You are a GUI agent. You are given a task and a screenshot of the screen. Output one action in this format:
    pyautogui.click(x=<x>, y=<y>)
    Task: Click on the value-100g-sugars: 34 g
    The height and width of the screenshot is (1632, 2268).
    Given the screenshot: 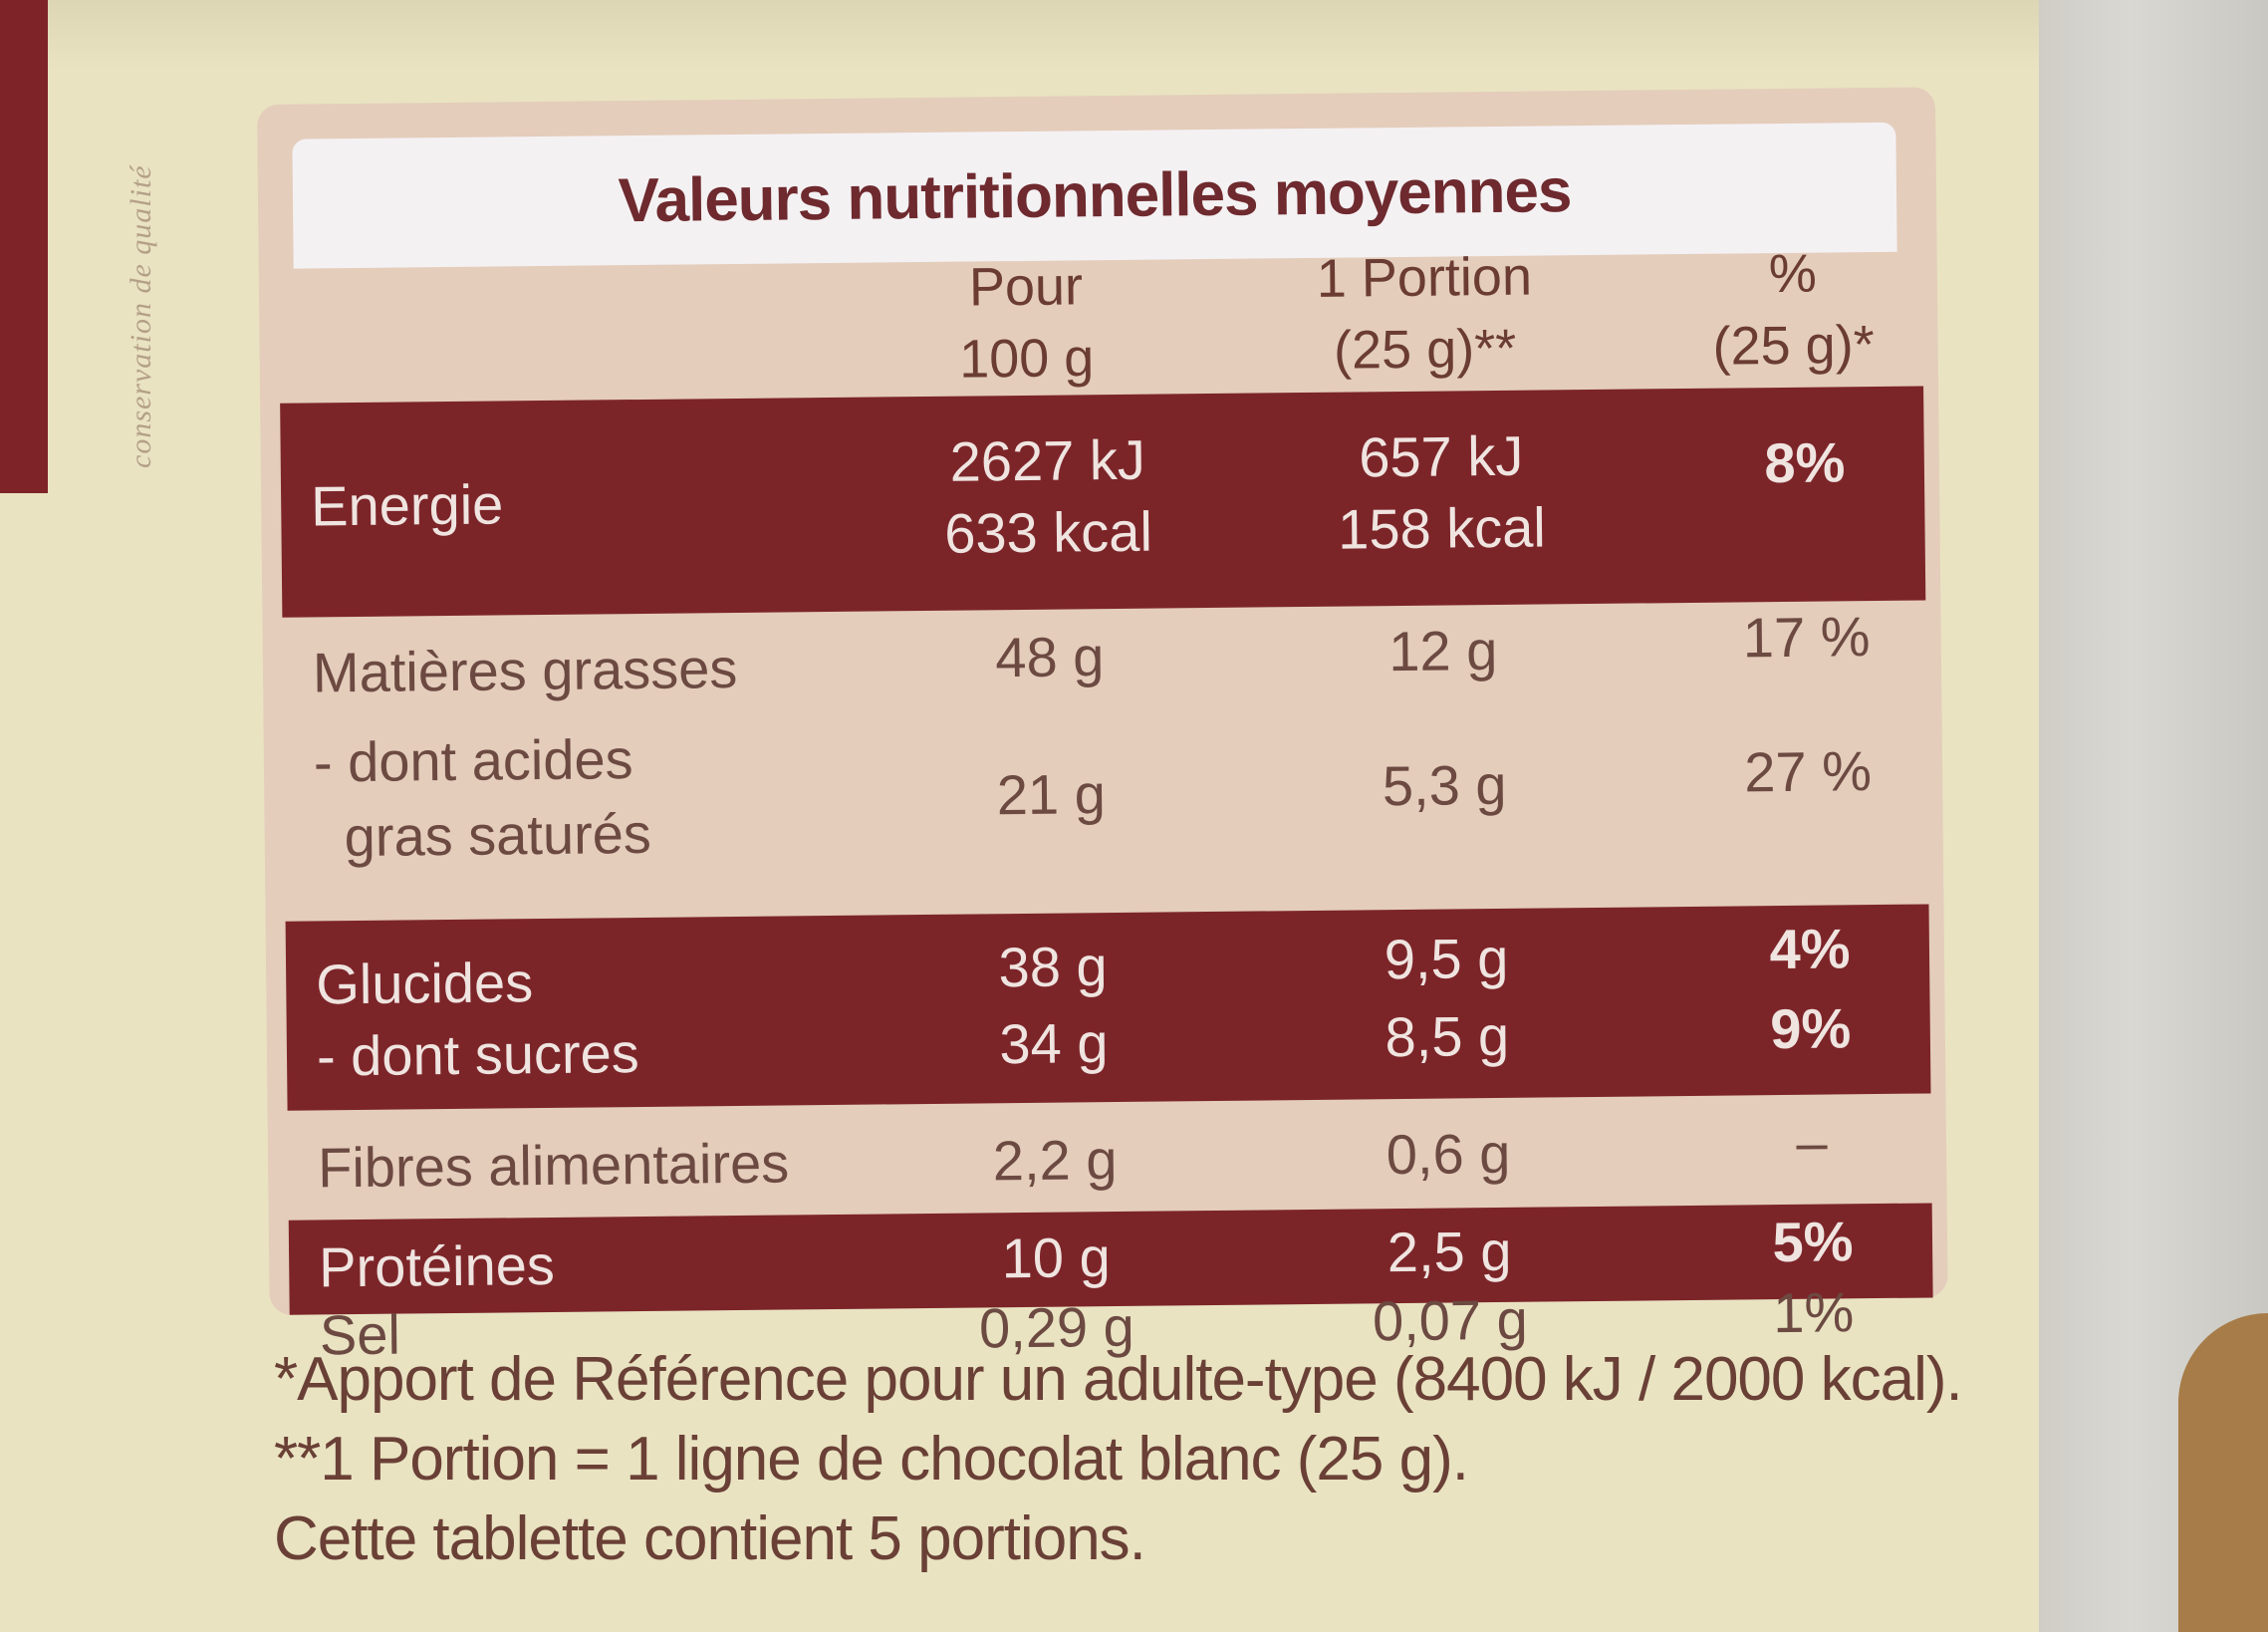 What is the action you would take?
    pyautogui.click(x=1054, y=1043)
    